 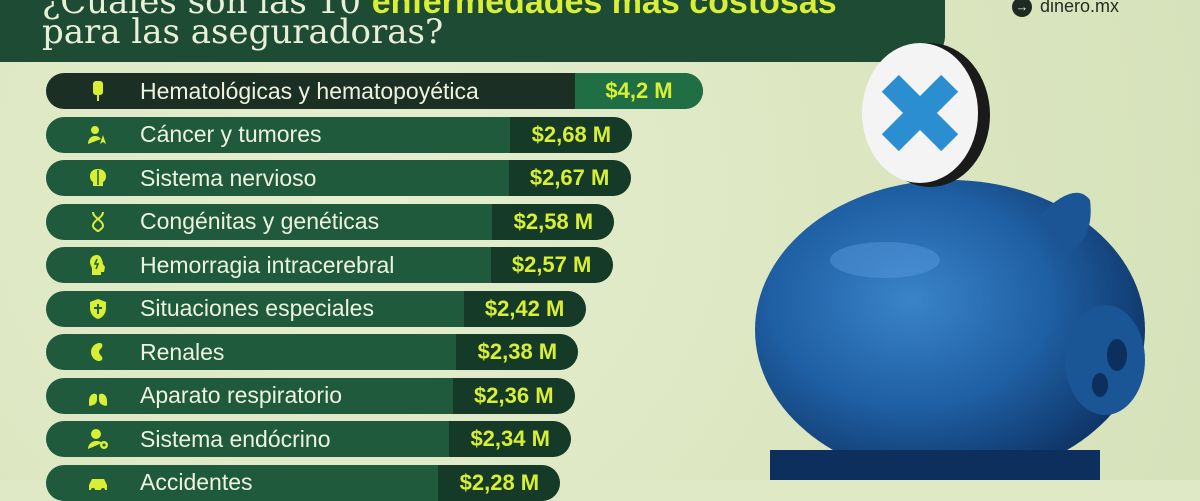 I want to click on bar-category-label: Situaciones especiales, so click(x=257, y=308).